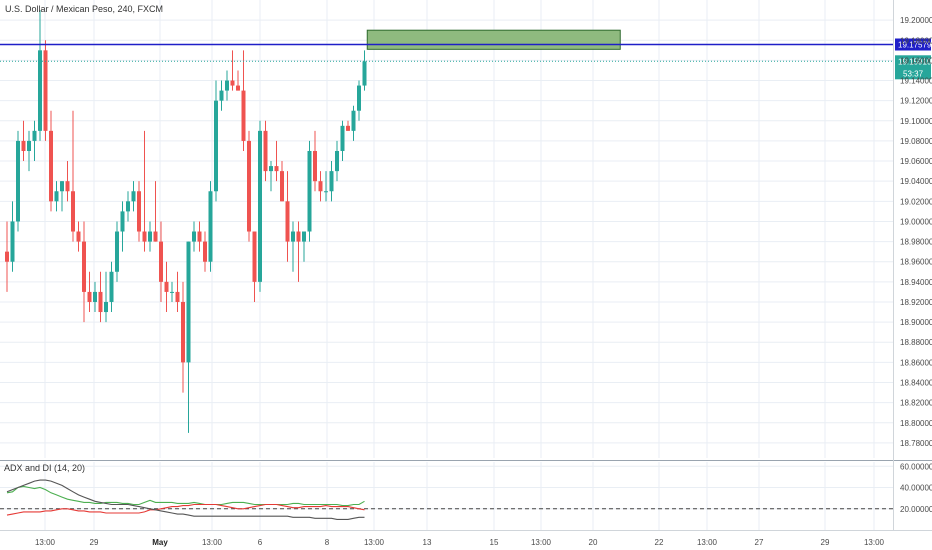 The height and width of the screenshot is (550, 932). Describe the element at coordinates (466, 491) in the screenshot. I see `indicator-pane: 60.00000 40.00000 20.00000` at that location.